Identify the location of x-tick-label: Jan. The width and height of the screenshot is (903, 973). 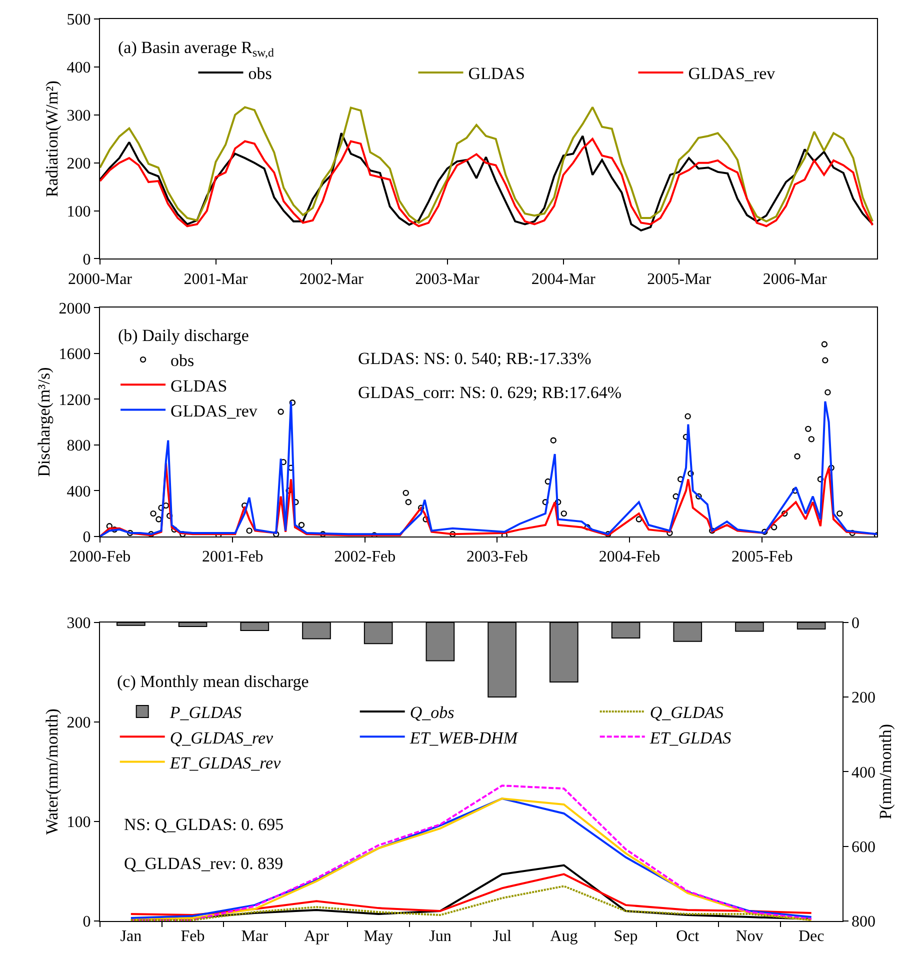
(131, 937).